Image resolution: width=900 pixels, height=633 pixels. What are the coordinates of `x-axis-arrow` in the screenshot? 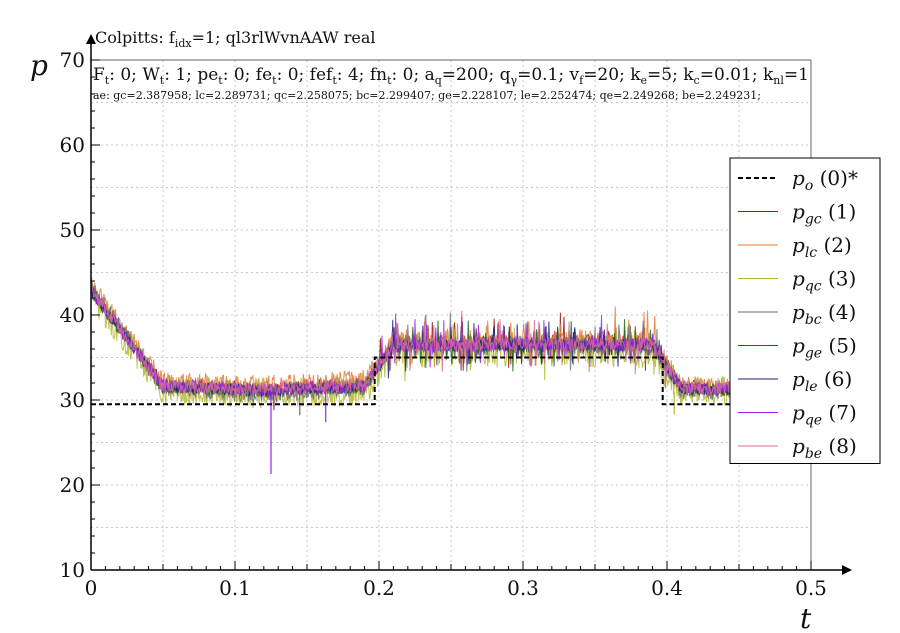 It's located at (847, 570).